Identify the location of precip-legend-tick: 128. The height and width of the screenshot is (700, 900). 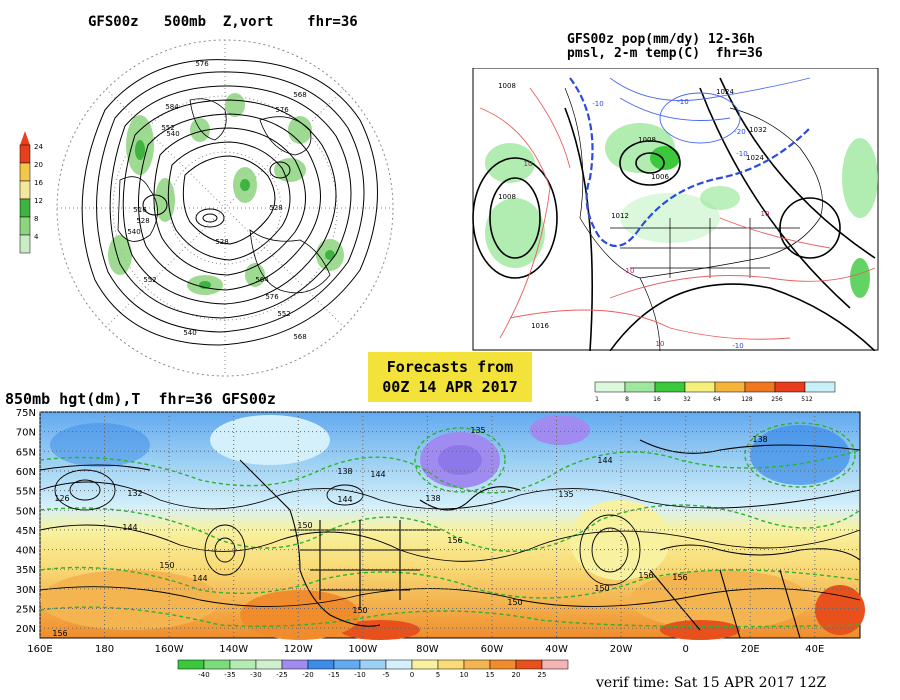
(747, 399).